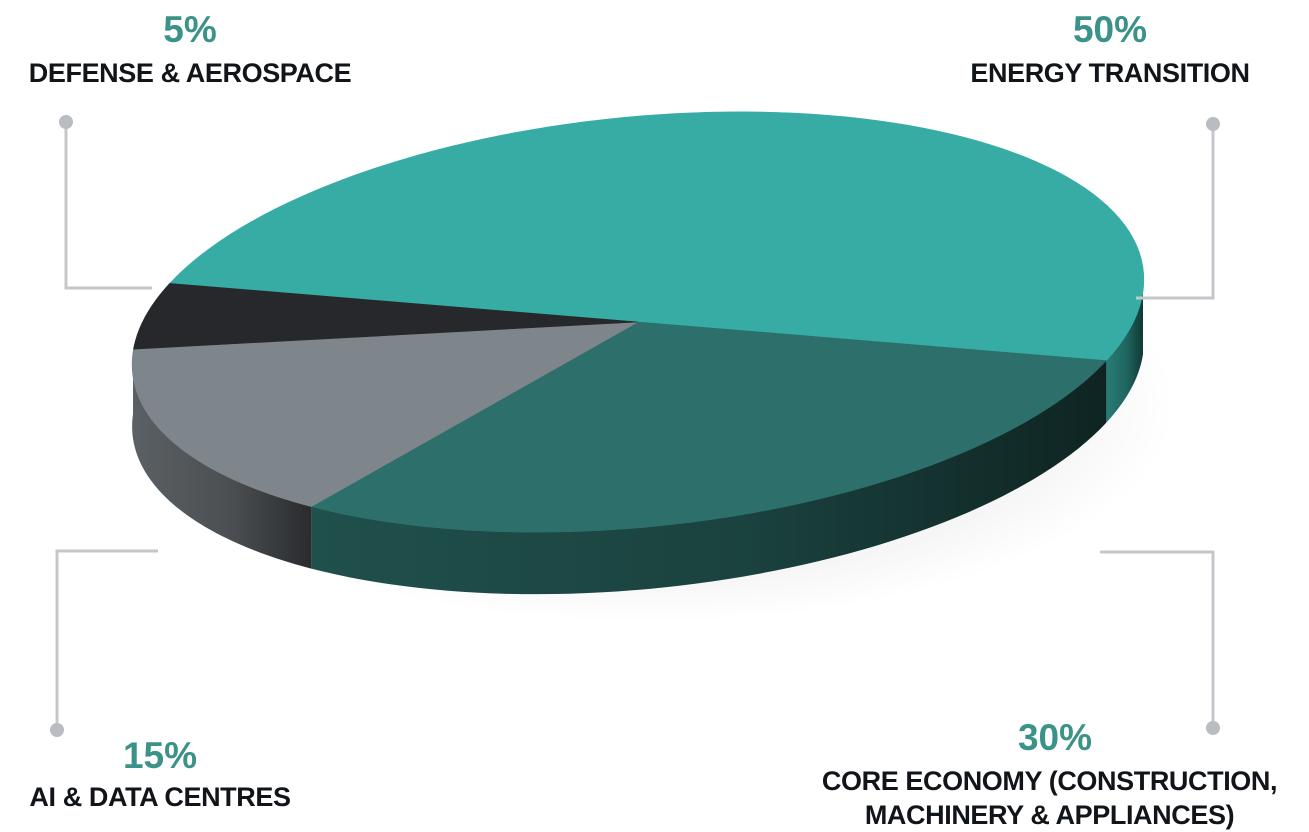 This screenshot has height=832, width=1309. What do you see at coordinates (1157, 639) in the screenshot?
I see `core-leader-line` at bounding box center [1157, 639].